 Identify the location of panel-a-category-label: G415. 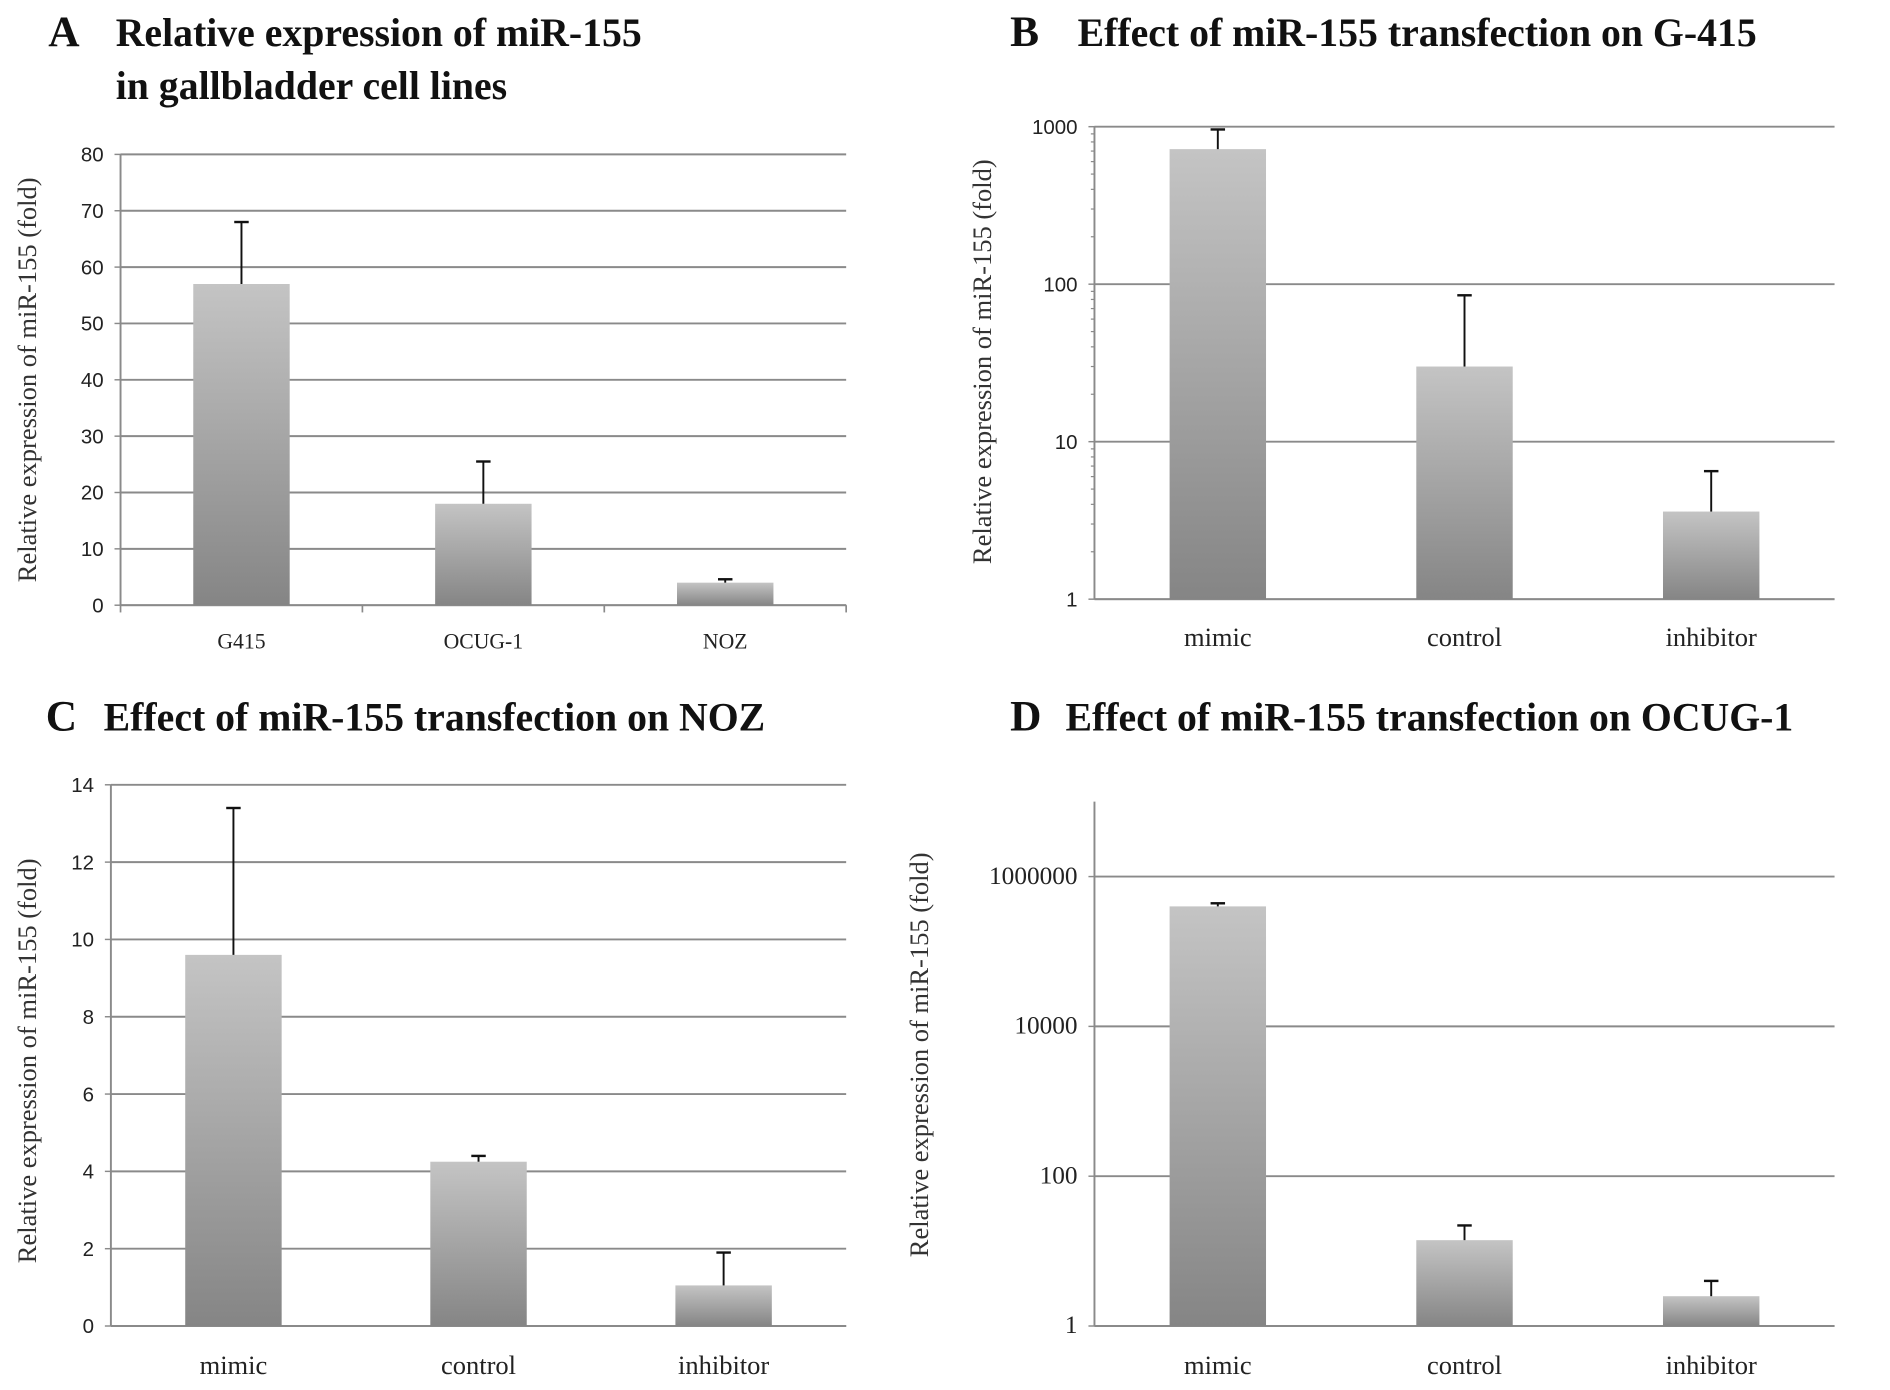
(241, 642).